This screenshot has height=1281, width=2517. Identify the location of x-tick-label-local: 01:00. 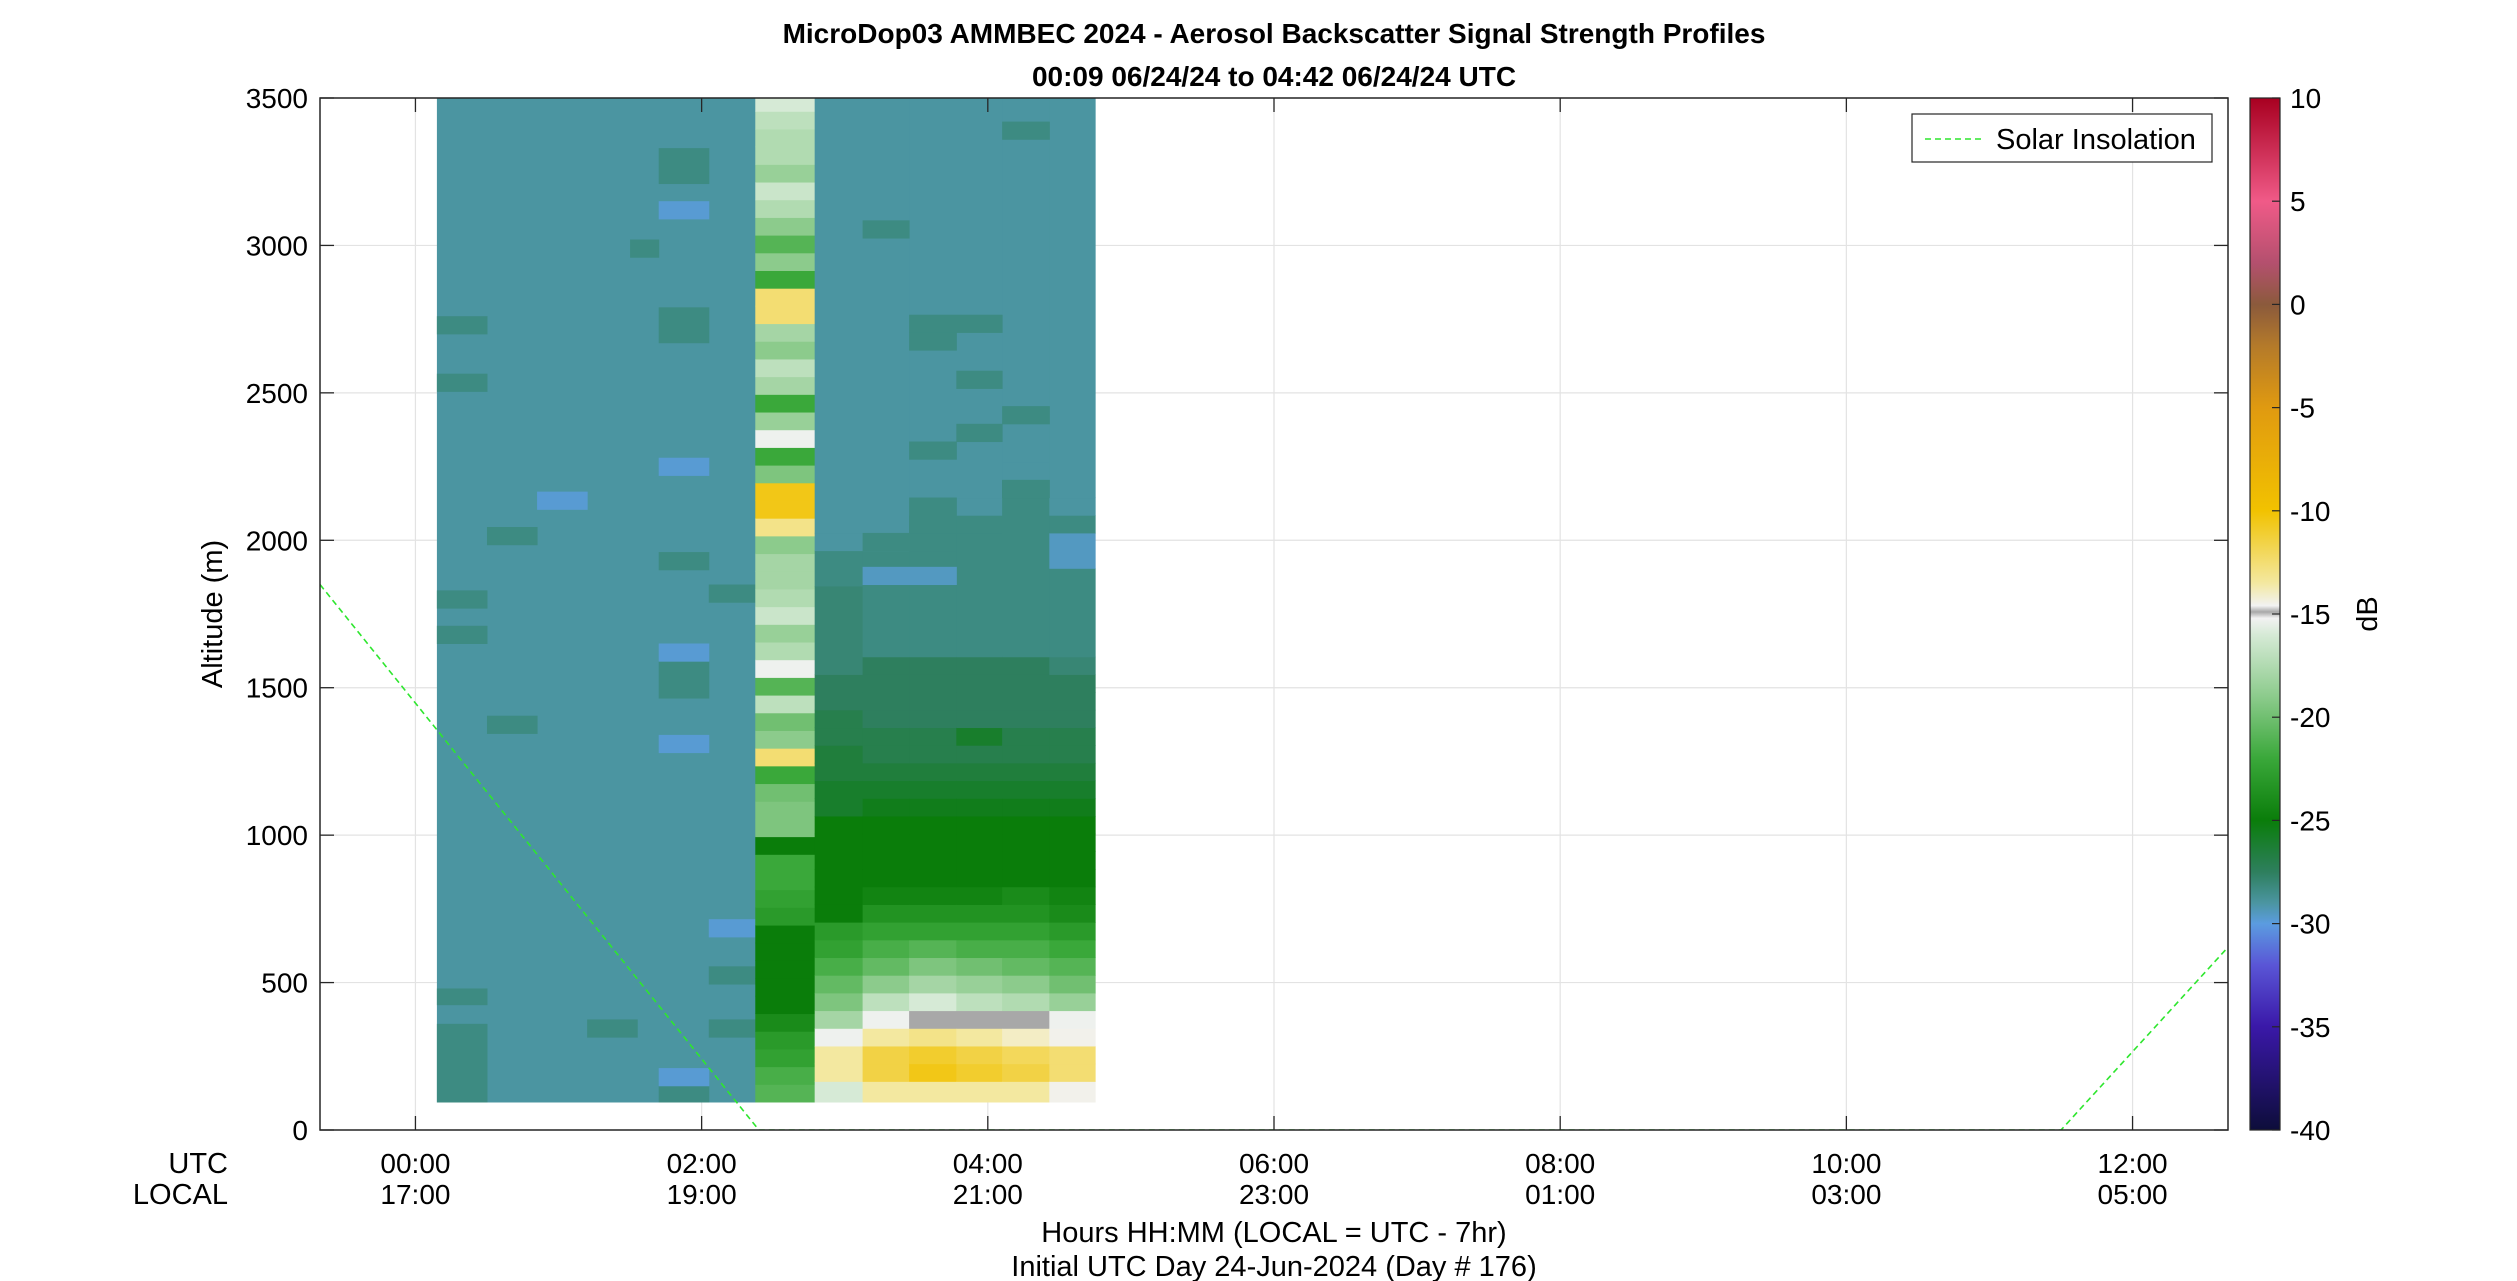
(1560, 1194).